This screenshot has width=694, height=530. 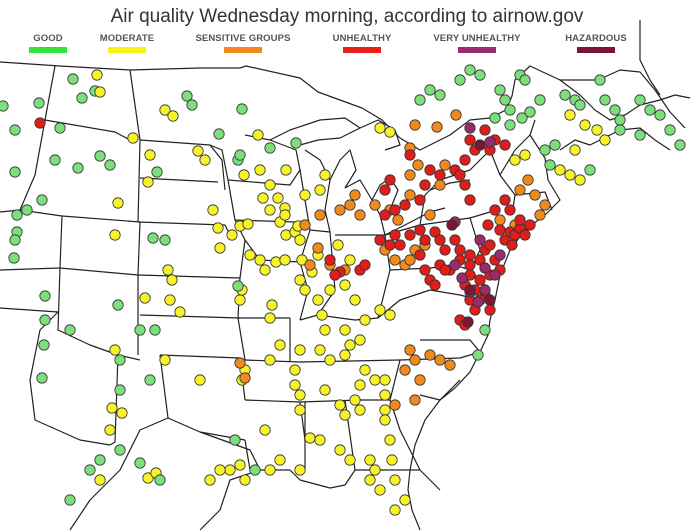 I want to click on legend-item-unhealthy: UNHEALTHY, so click(x=362, y=43).